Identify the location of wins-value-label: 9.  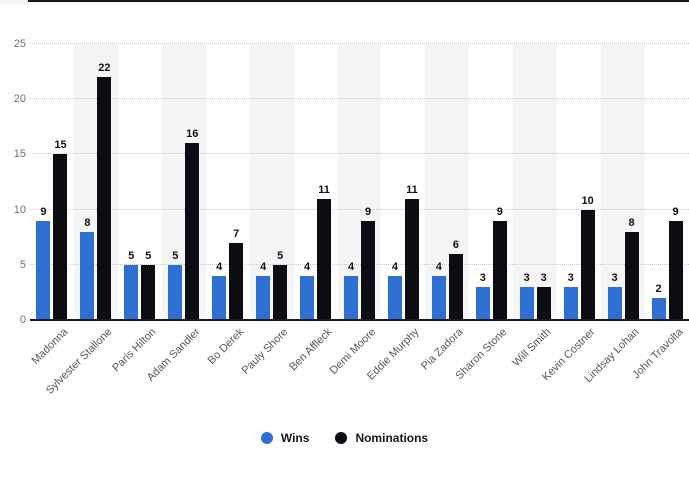
(43, 211).